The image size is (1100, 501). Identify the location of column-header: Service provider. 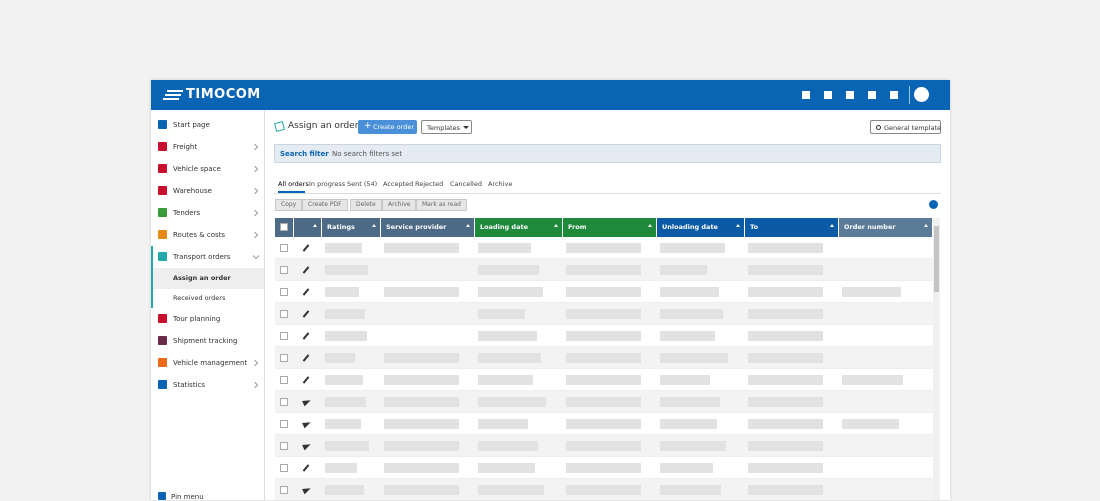
(428, 227).